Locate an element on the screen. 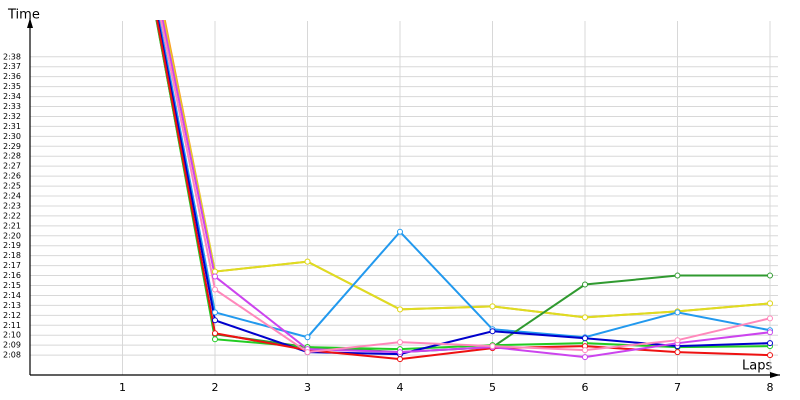 The height and width of the screenshot is (400, 800). y-tick-label: 2:37 is located at coordinates (12, 66).